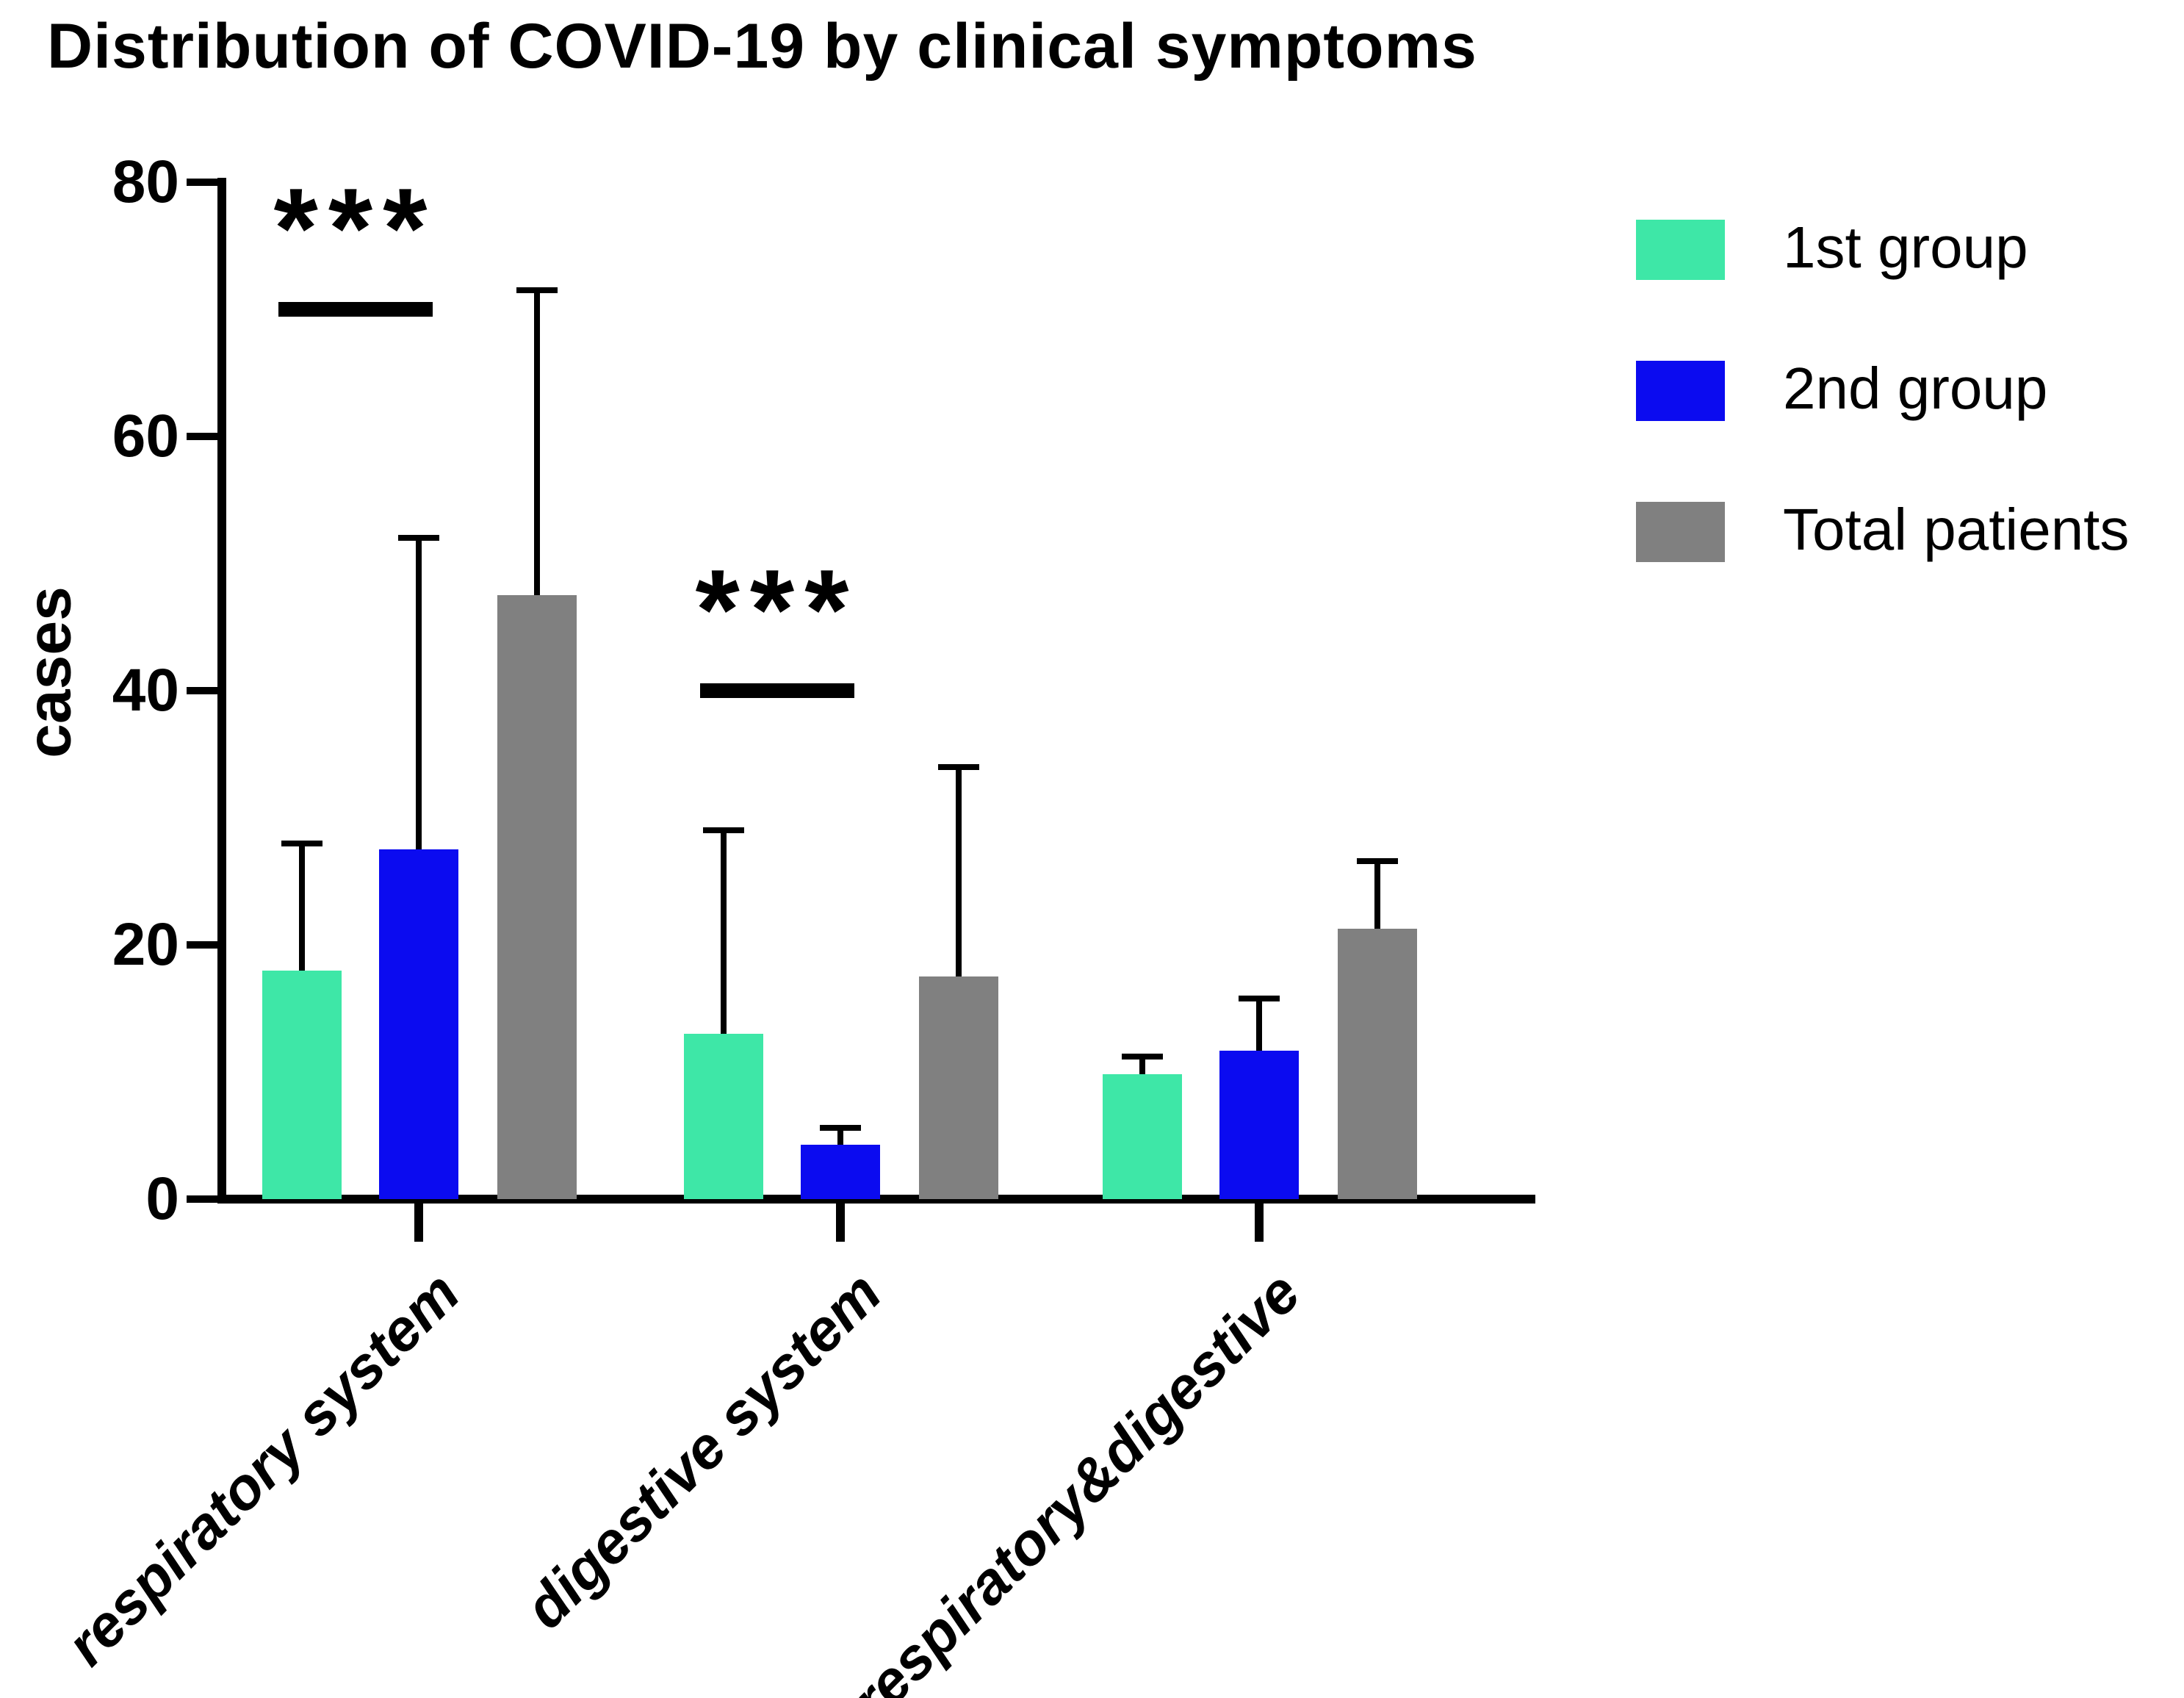  Describe the element at coordinates (1680, 532) in the screenshot. I see `legend-swatch-total-patients` at that location.